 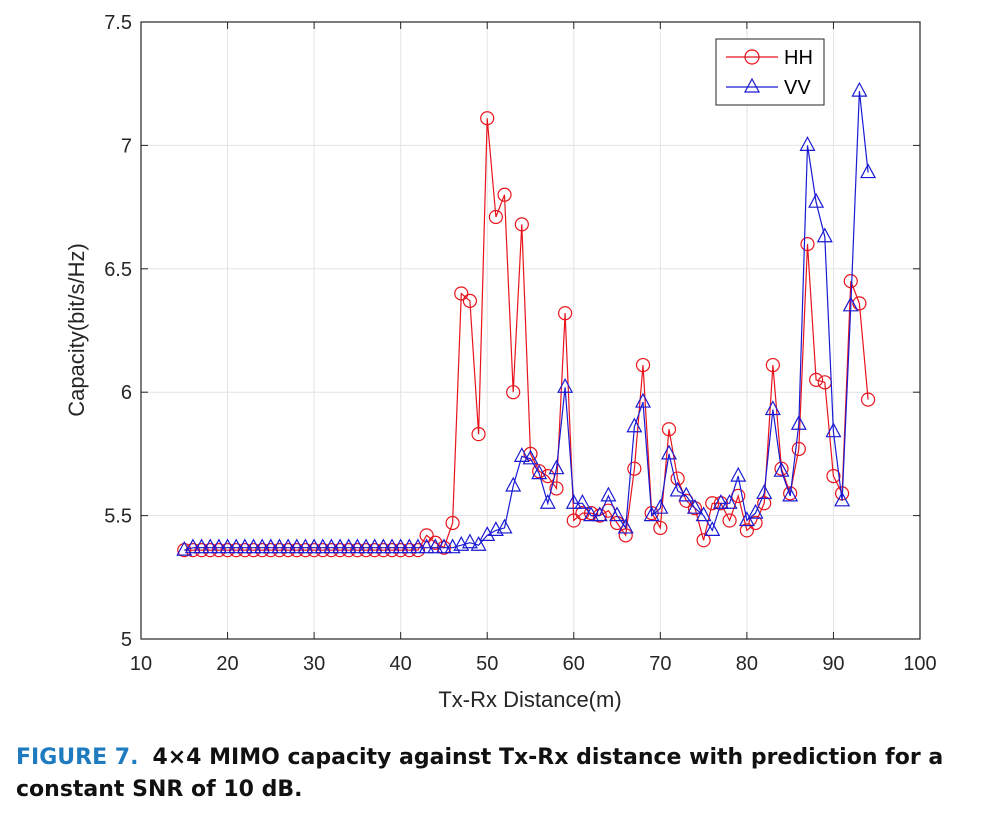 I want to click on x-tick-label: 60, so click(x=574, y=664).